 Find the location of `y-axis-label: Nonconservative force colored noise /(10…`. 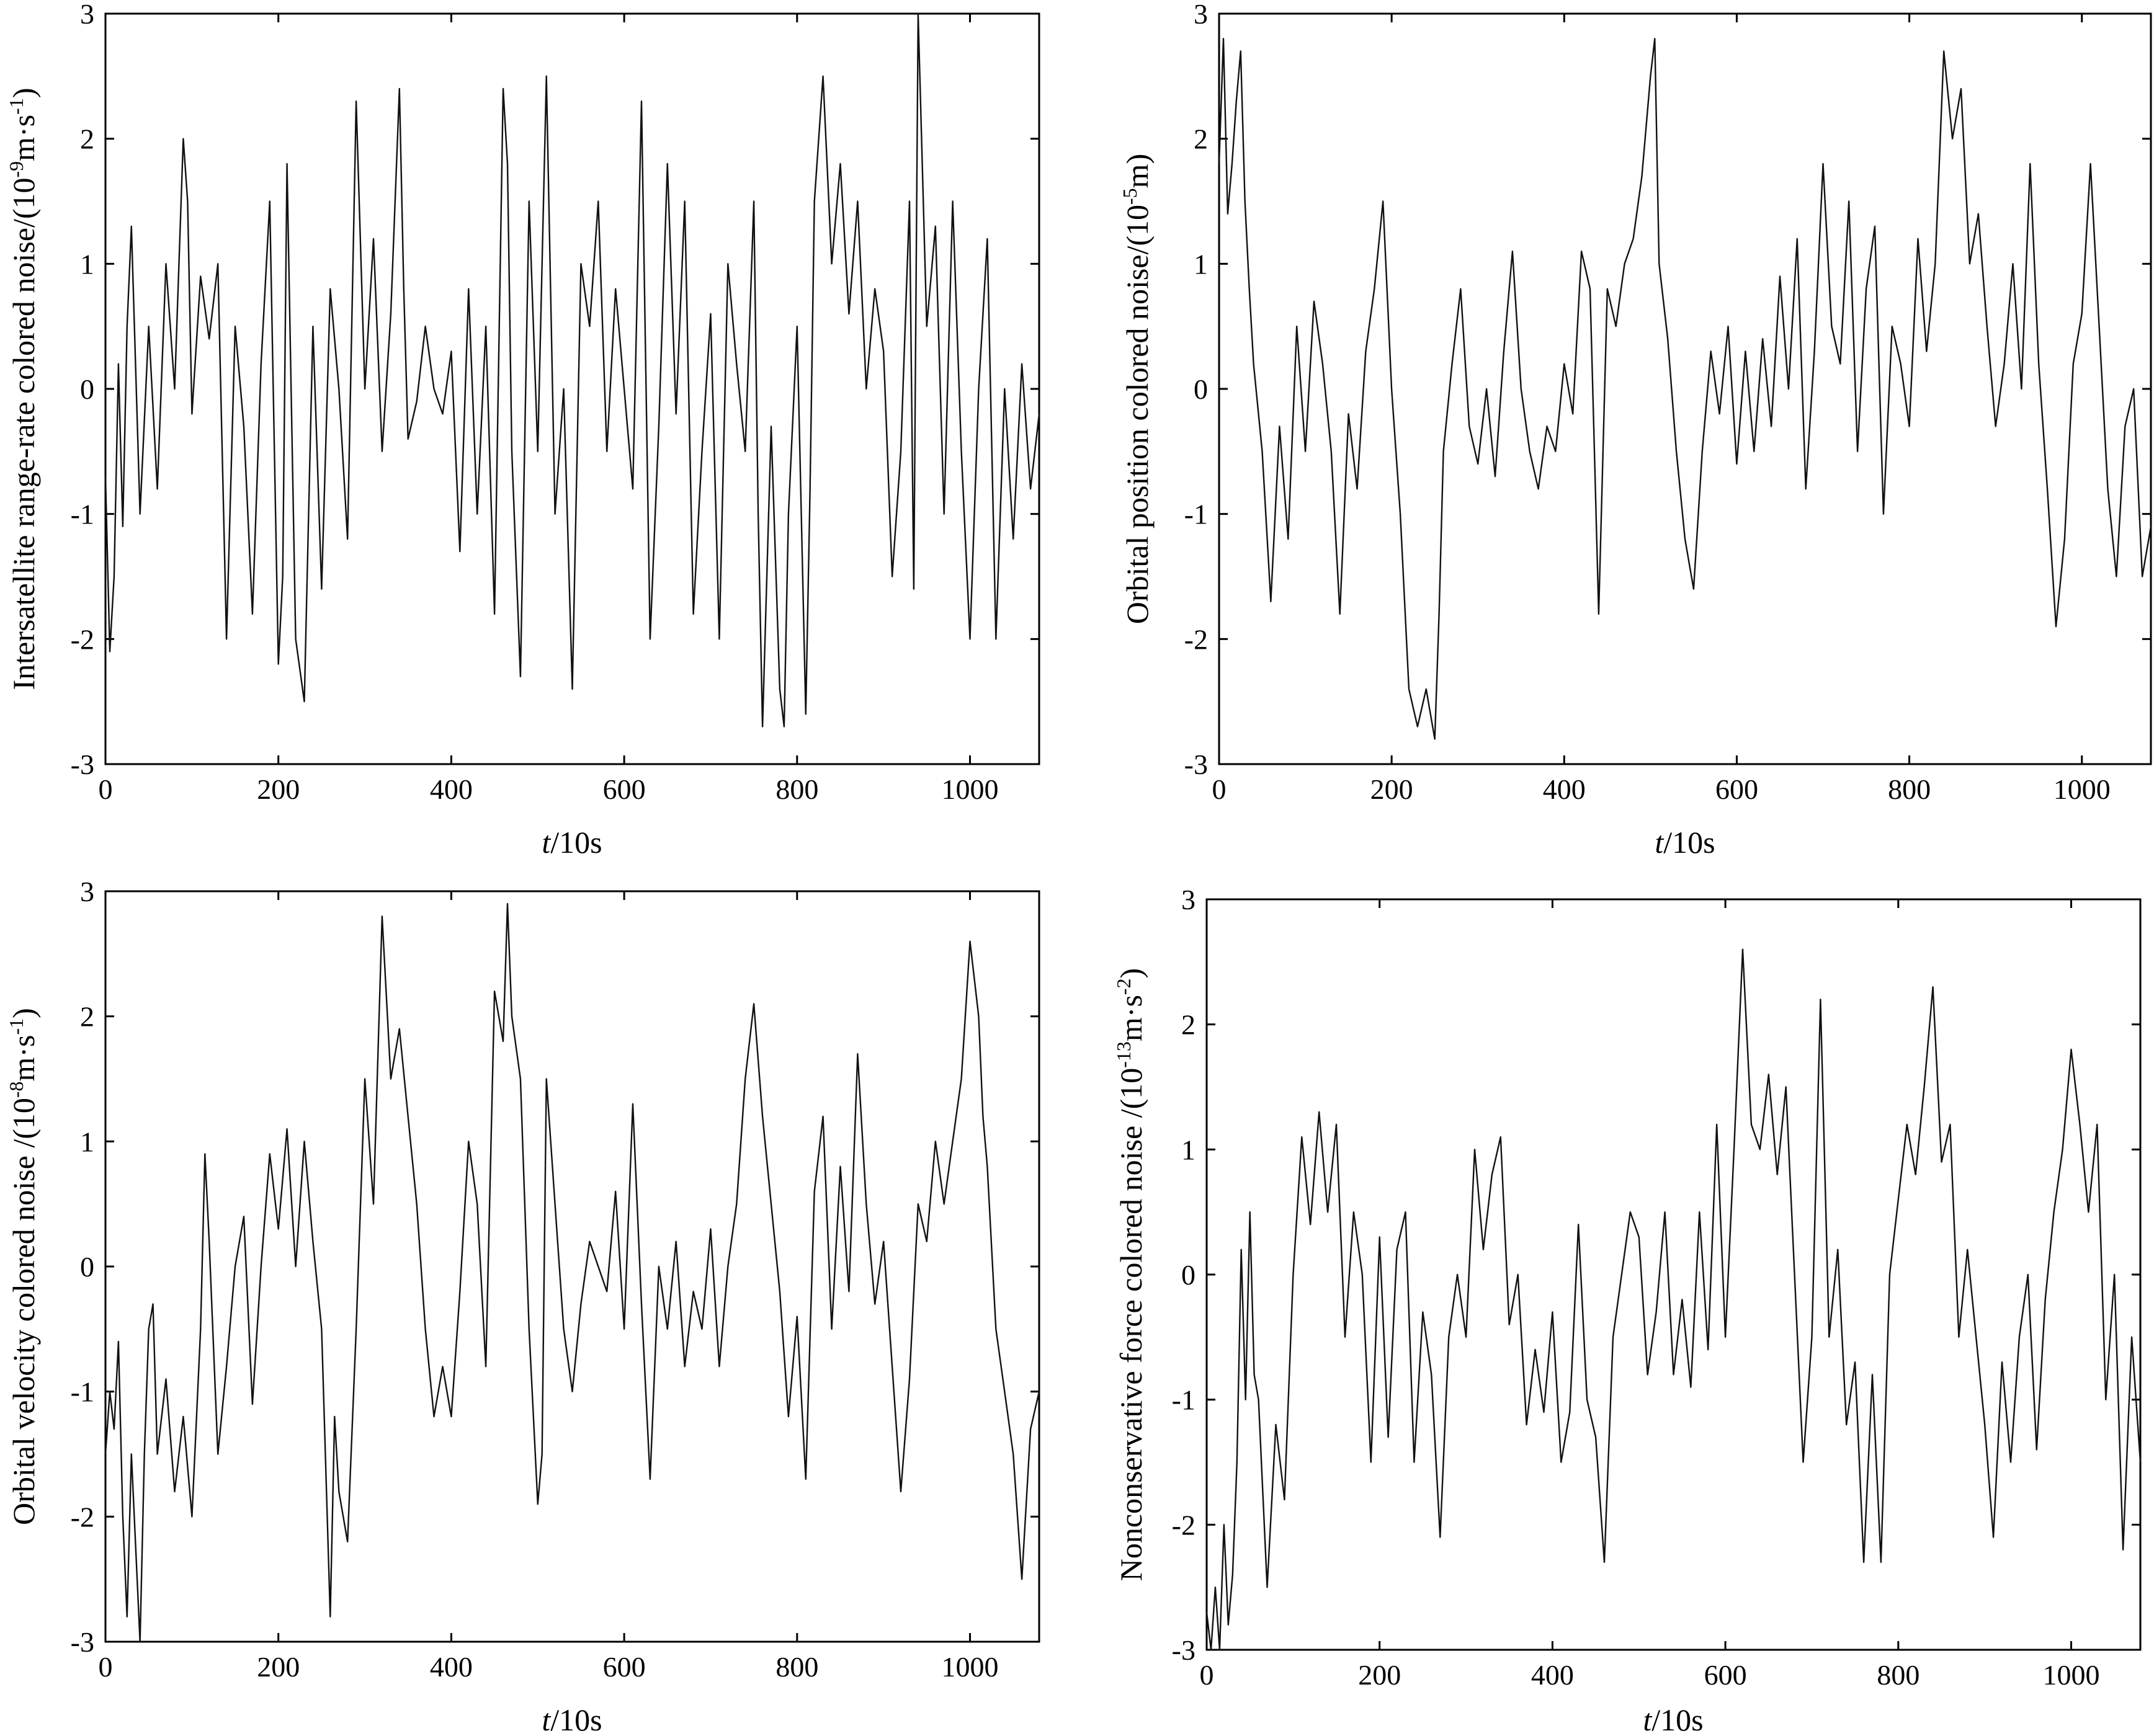

y-axis-label: Nonconservative force colored noise /(10… is located at coordinates (1130, 1274).